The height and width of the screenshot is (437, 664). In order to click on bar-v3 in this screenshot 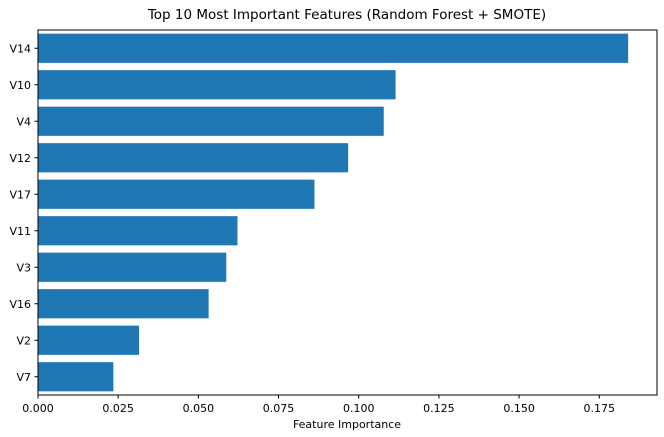, I will do `click(132, 267)`.